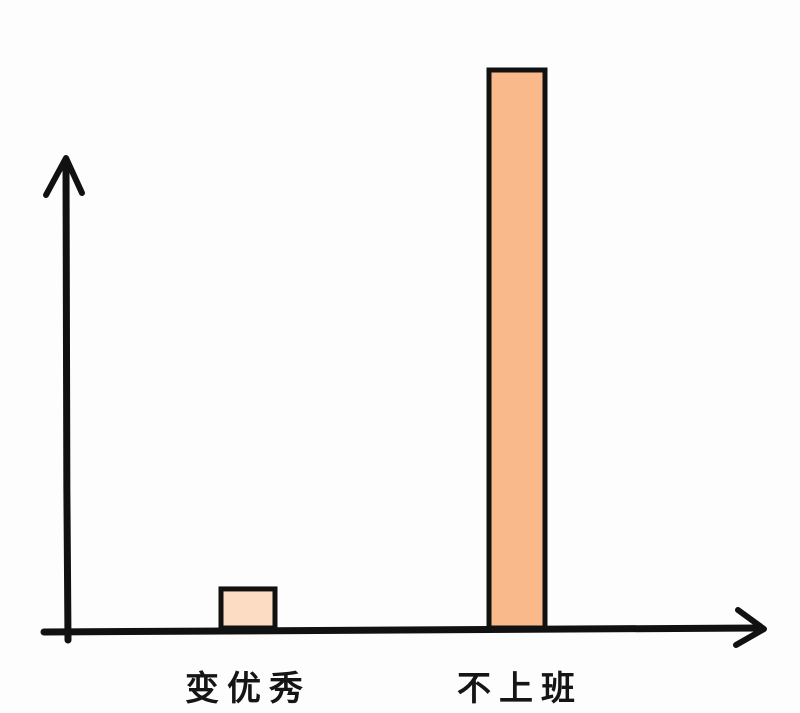  What do you see at coordinates (401, 630) in the screenshot?
I see `x-axis` at bounding box center [401, 630].